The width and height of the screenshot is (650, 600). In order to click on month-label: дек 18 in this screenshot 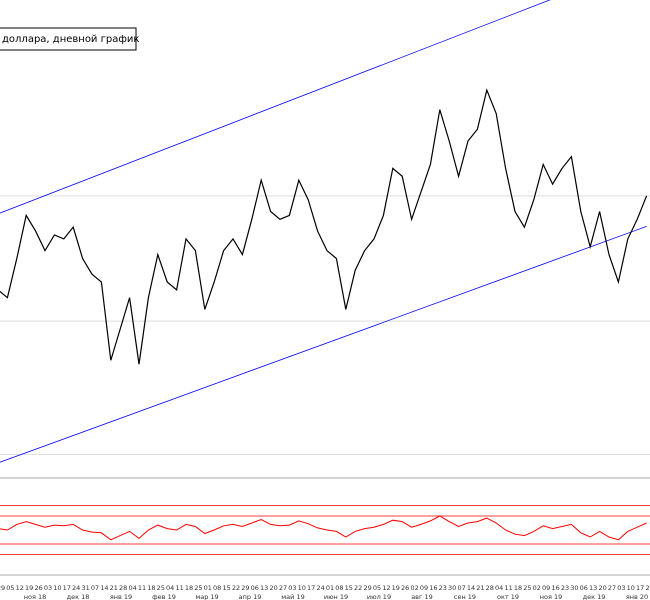, I will do `click(78, 596)`.